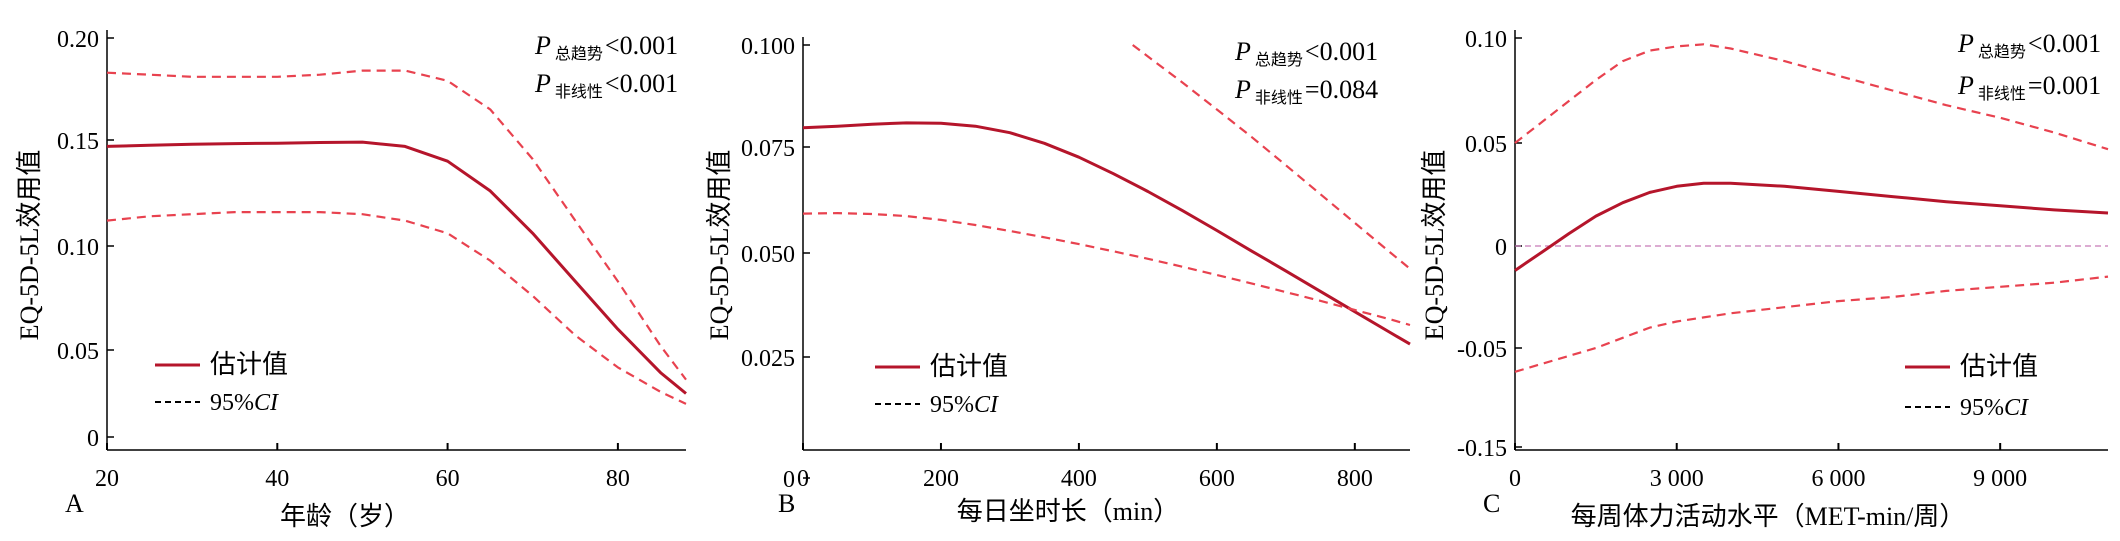 The width and height of the screenshot is (2120, 541). What do you see at coordinates (448, 479) in the screenshot?
I see `x-tick-label: 60` at bounding box center [448, 479].